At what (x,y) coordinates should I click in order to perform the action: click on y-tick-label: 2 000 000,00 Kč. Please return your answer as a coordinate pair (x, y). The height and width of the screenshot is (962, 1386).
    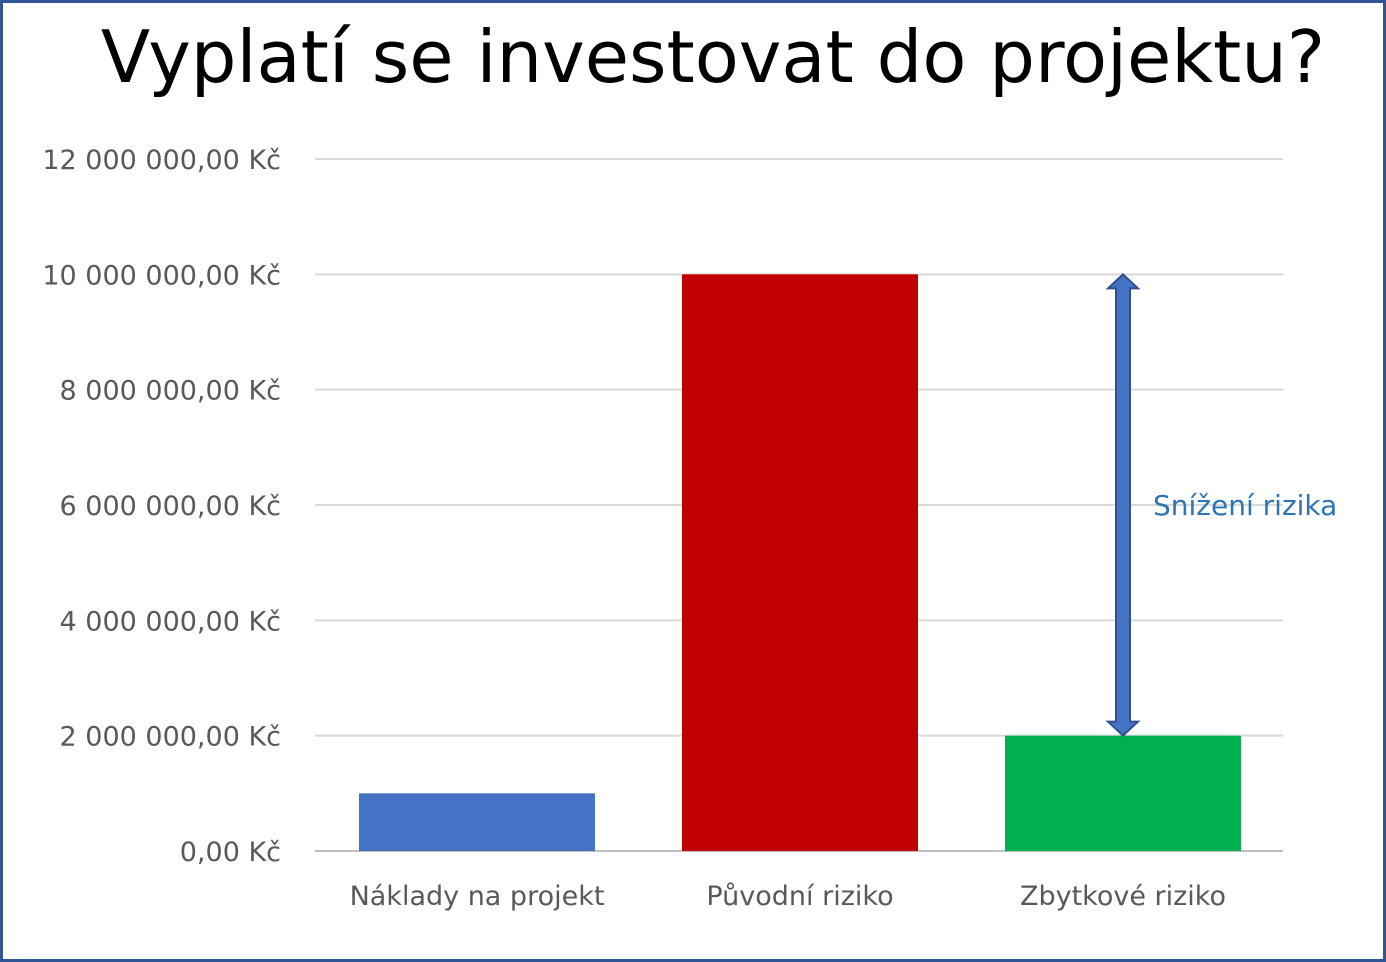
    Looking at the image, I should click on (170, 737).